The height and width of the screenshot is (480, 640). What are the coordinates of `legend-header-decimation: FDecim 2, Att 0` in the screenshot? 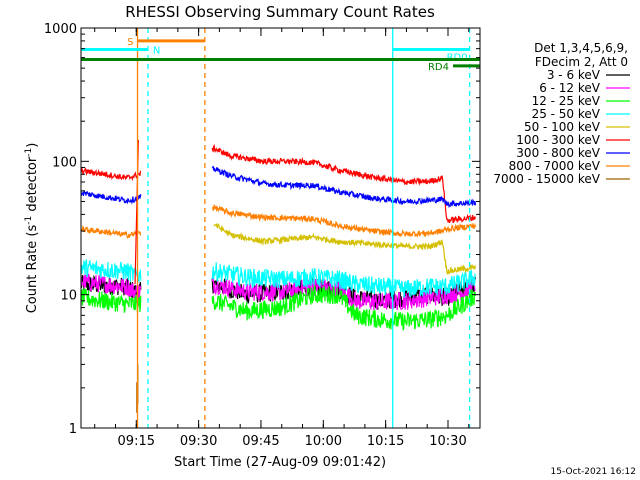 It's located at (581, 62).